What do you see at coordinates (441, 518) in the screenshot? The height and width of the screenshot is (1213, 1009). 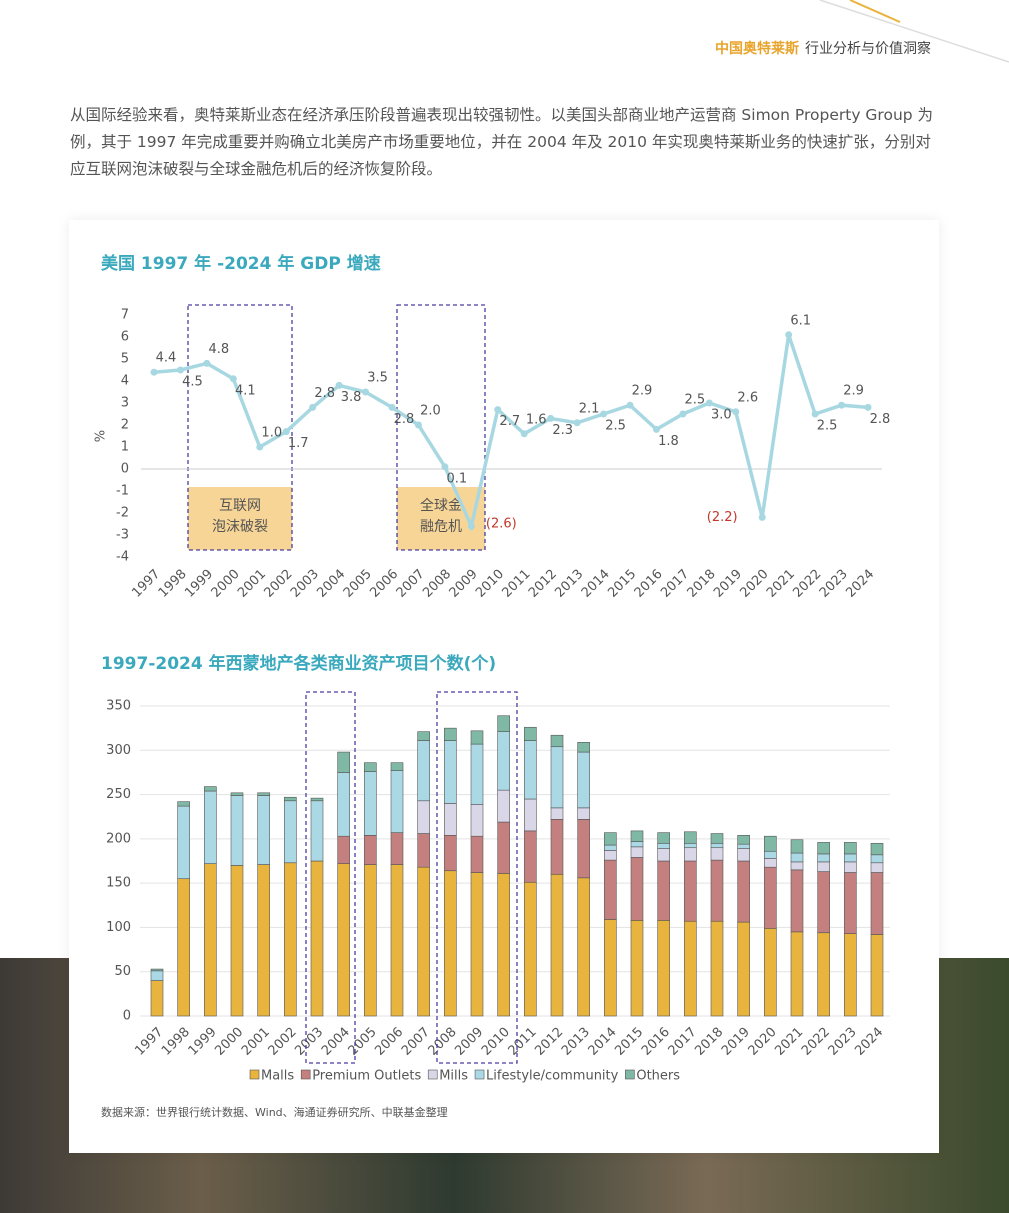 I see `annotation-fill` at bounding box center [441, 518].